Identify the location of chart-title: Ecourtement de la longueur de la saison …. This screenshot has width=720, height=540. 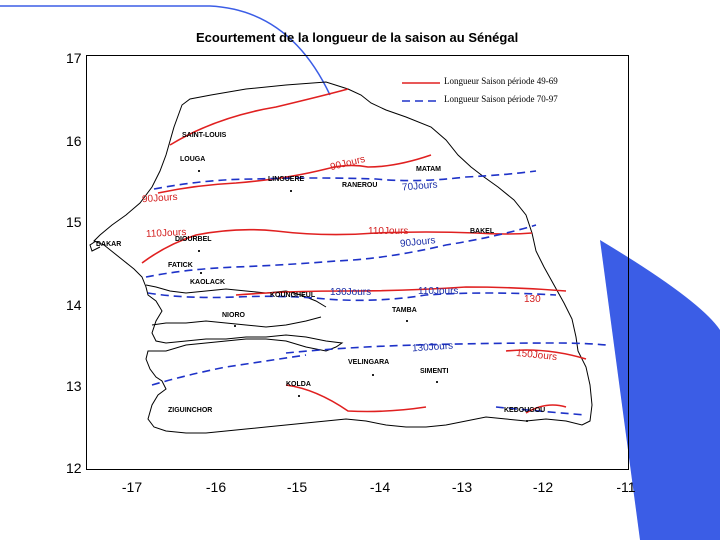
(357, 37).